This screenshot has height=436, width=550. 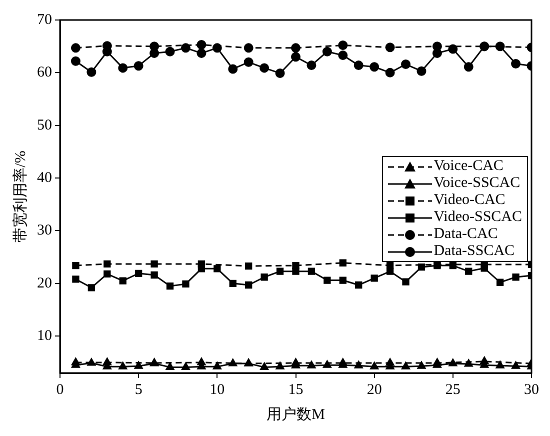 I want to click on y-tick-label: 20, so click(x=44, y=283).